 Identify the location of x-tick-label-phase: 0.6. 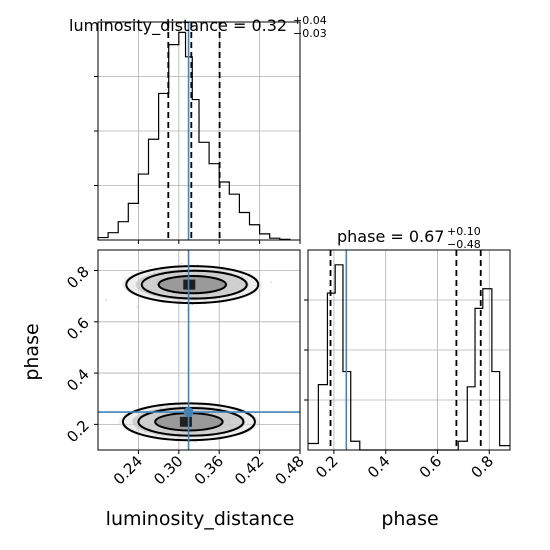
(431, 467).